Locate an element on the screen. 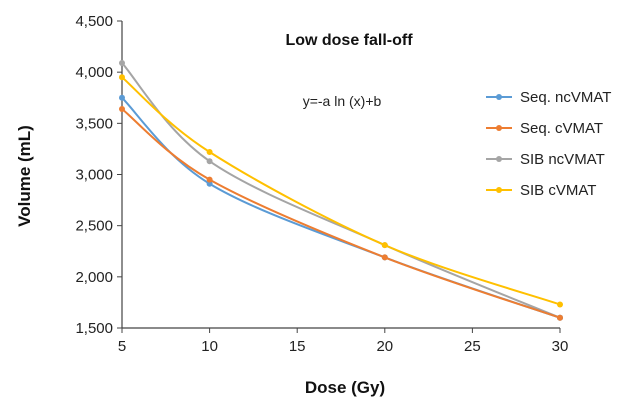 The width and height of the screenshot is (641, 403). y-tick-label: 3,000 is located at coordinates (94, 175).